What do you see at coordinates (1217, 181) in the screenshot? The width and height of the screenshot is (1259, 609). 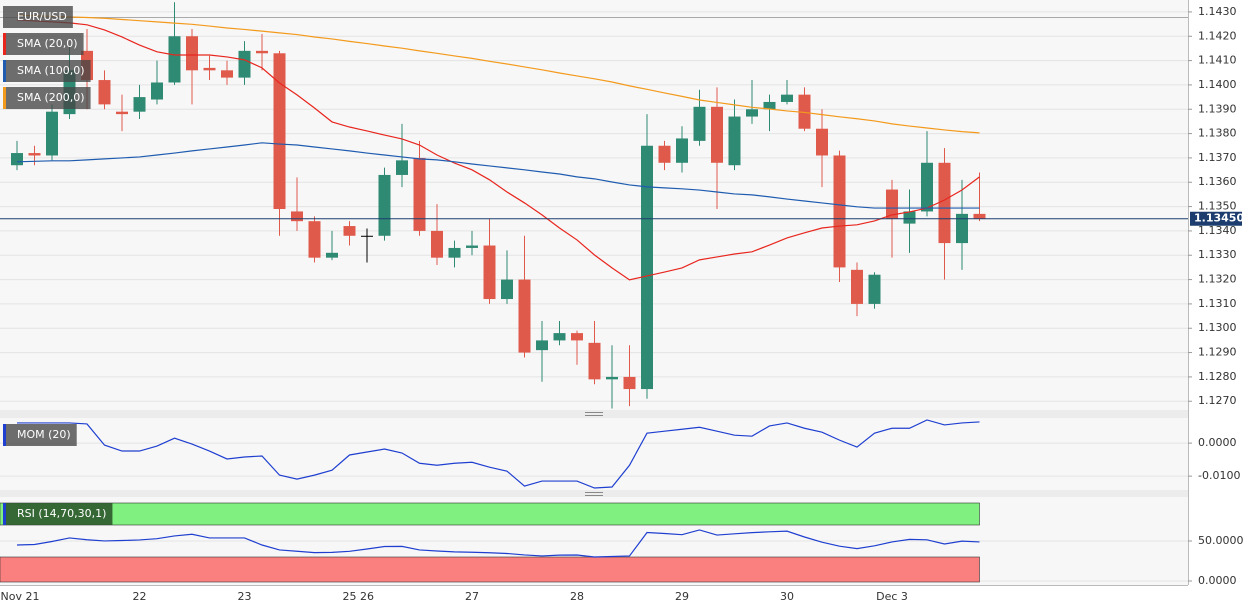 I see `y-tick-label: 1.1360` at bounding box center [1217, 181].